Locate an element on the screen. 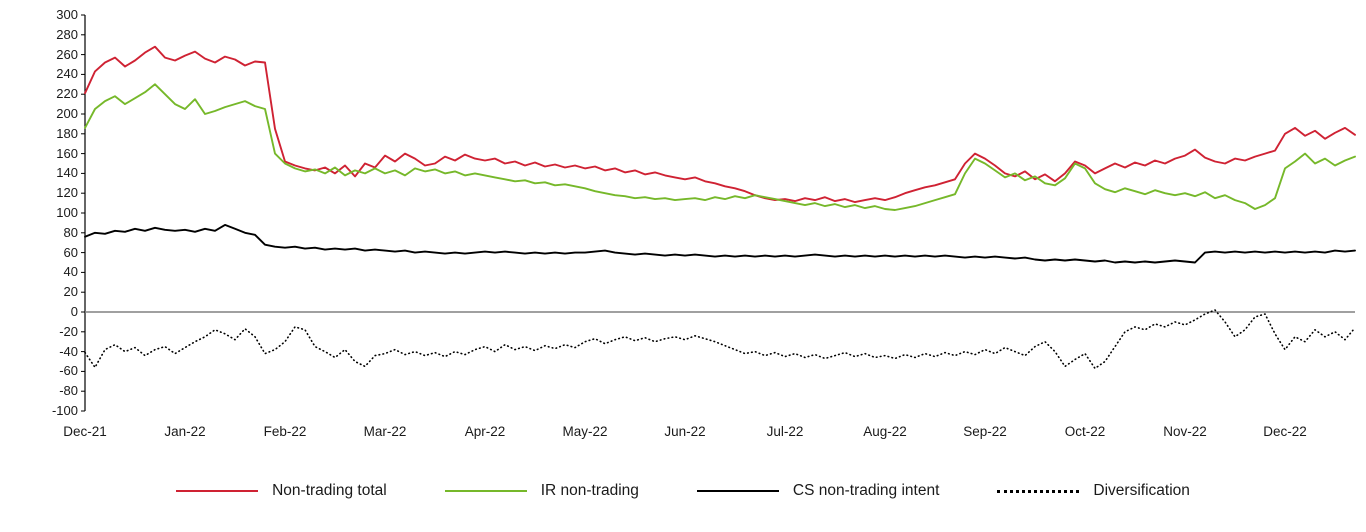  y-tick-label: 180 is located at coordinates (67, 133).